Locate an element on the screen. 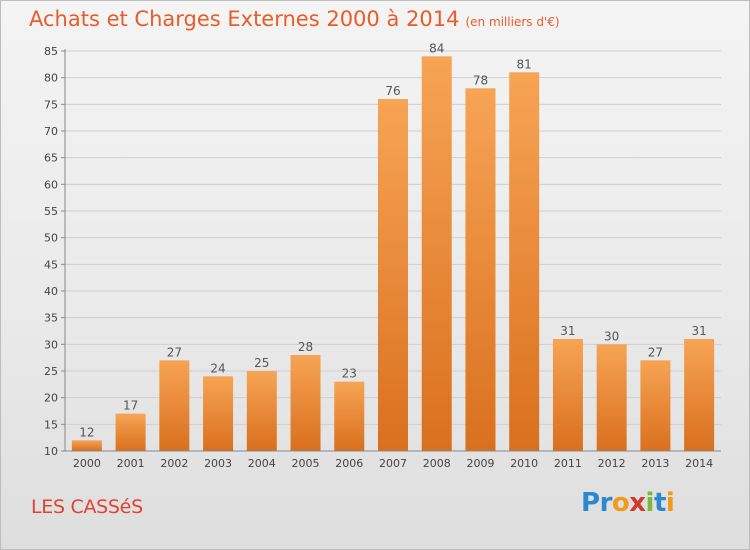 The height and width of the screenshot is (550, 750). data-label: 23 is located at coordinates (349, 374).